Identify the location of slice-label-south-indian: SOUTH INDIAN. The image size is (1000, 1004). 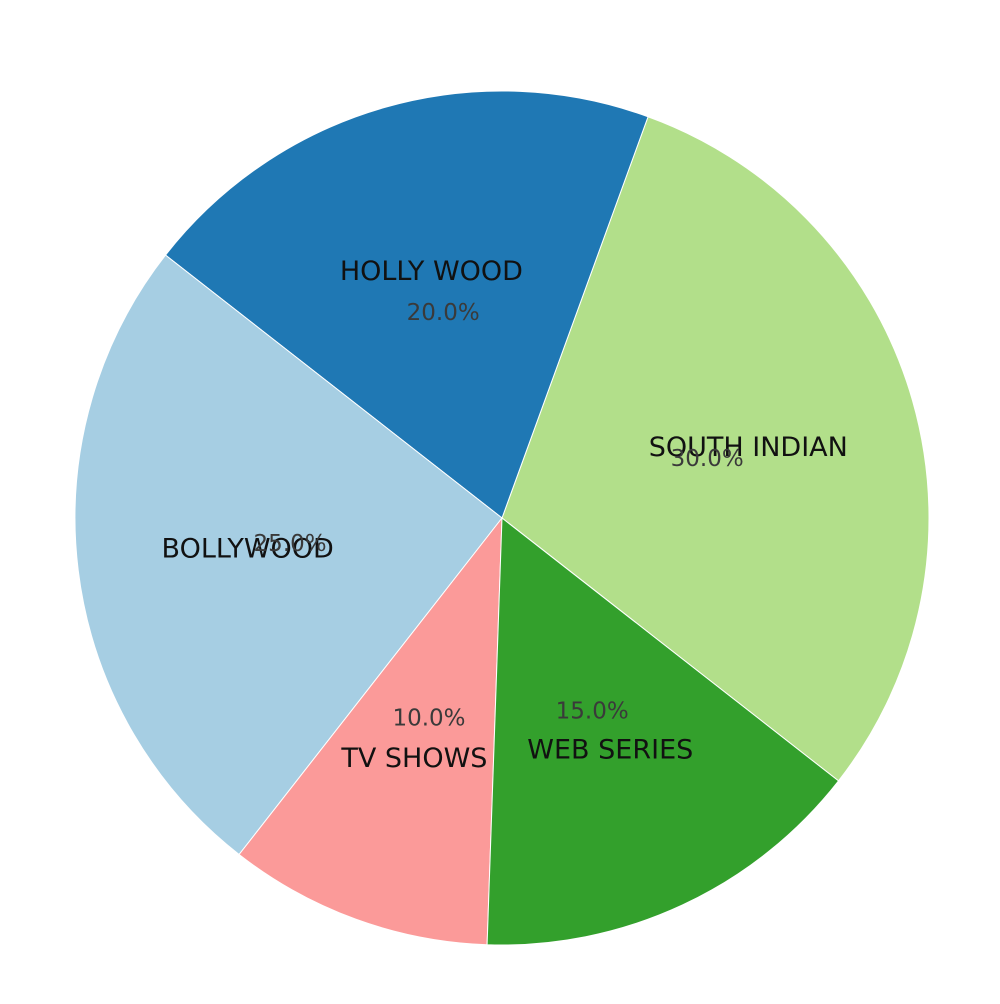
(748, 447).